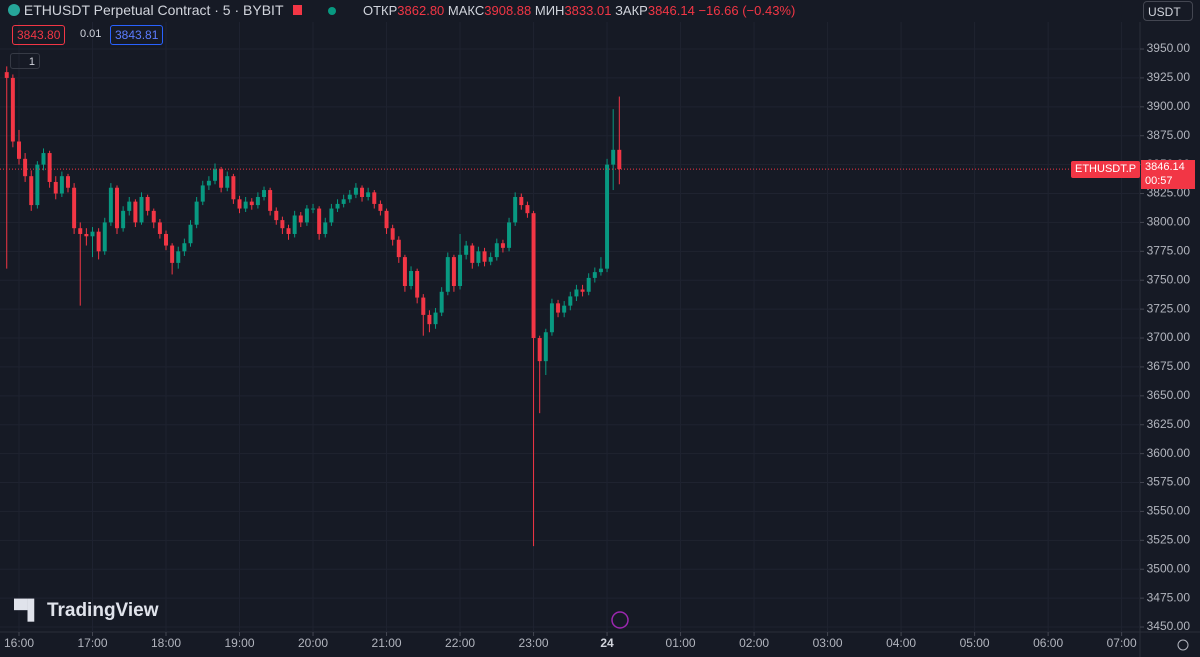 This screenshot has width=1200, height=657. Describe the element at coordinates (25, 61) in the screenshot. I see `indicator-toggle: 1` at that location.